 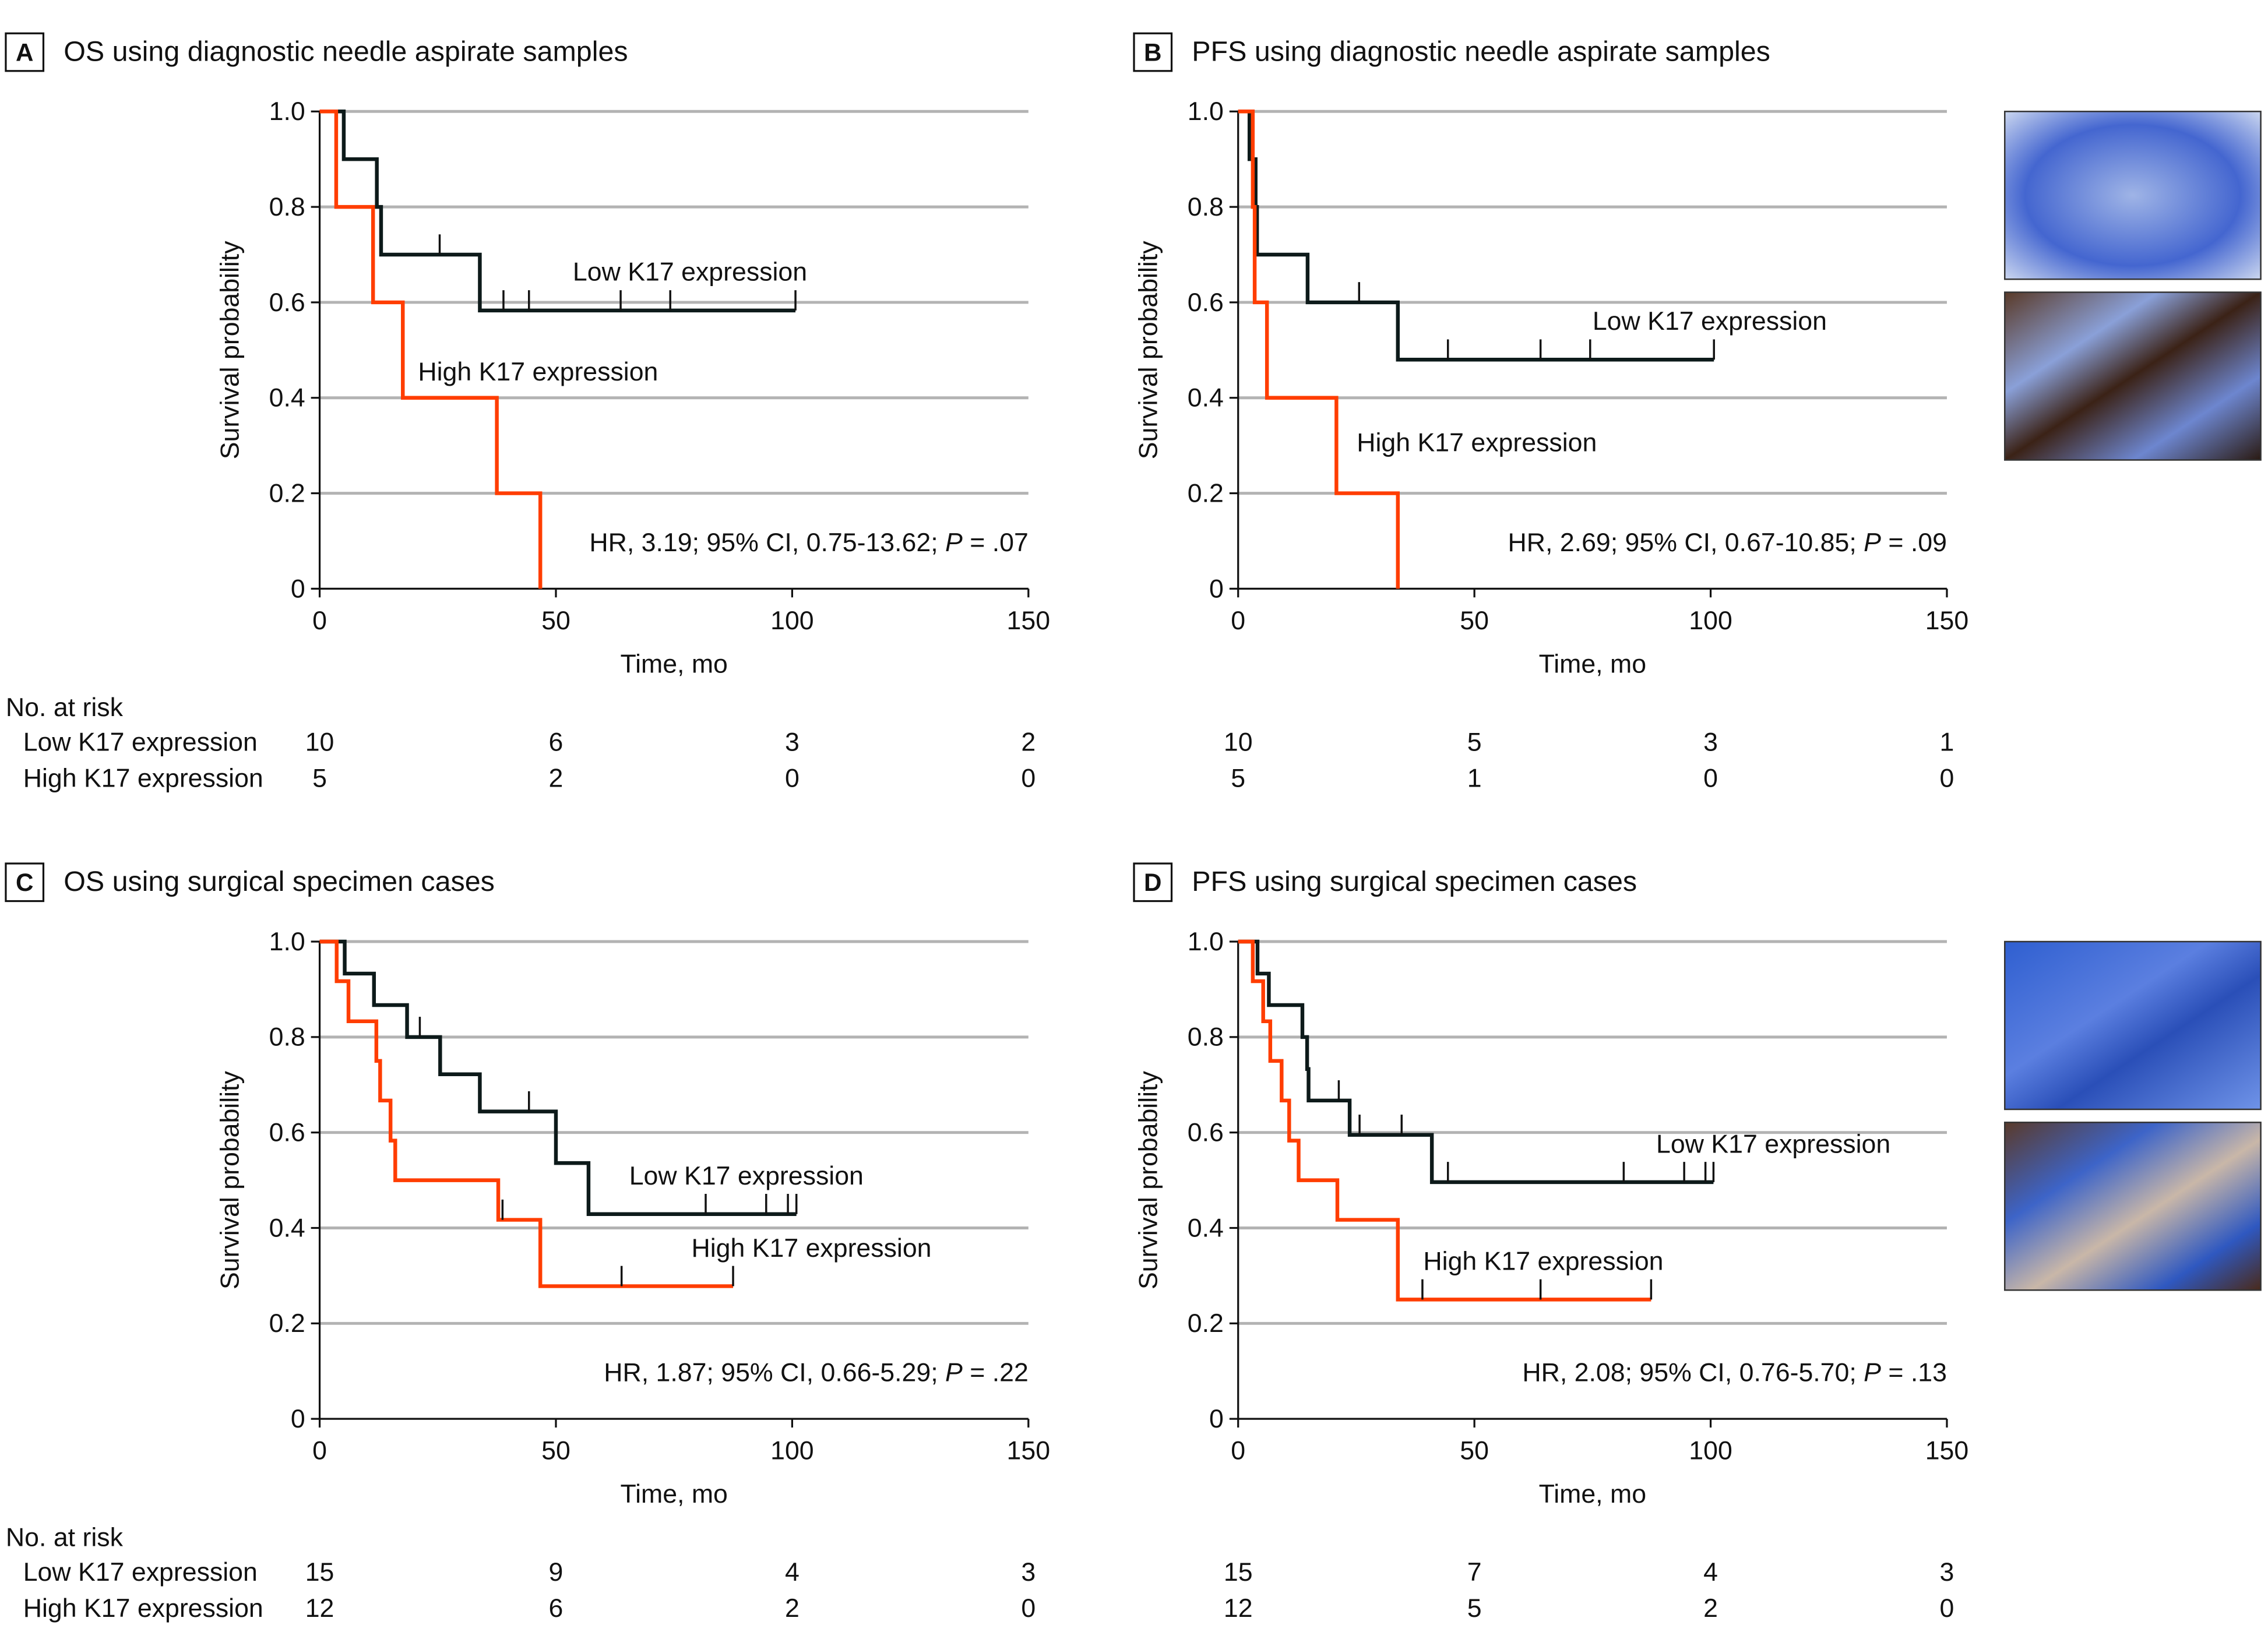 What do you see at coordinates (1589, 760) in the screenshot?
I see `at-risk-table: 10 5 3 15 1 0 0` at bounding box center [1589, 760].